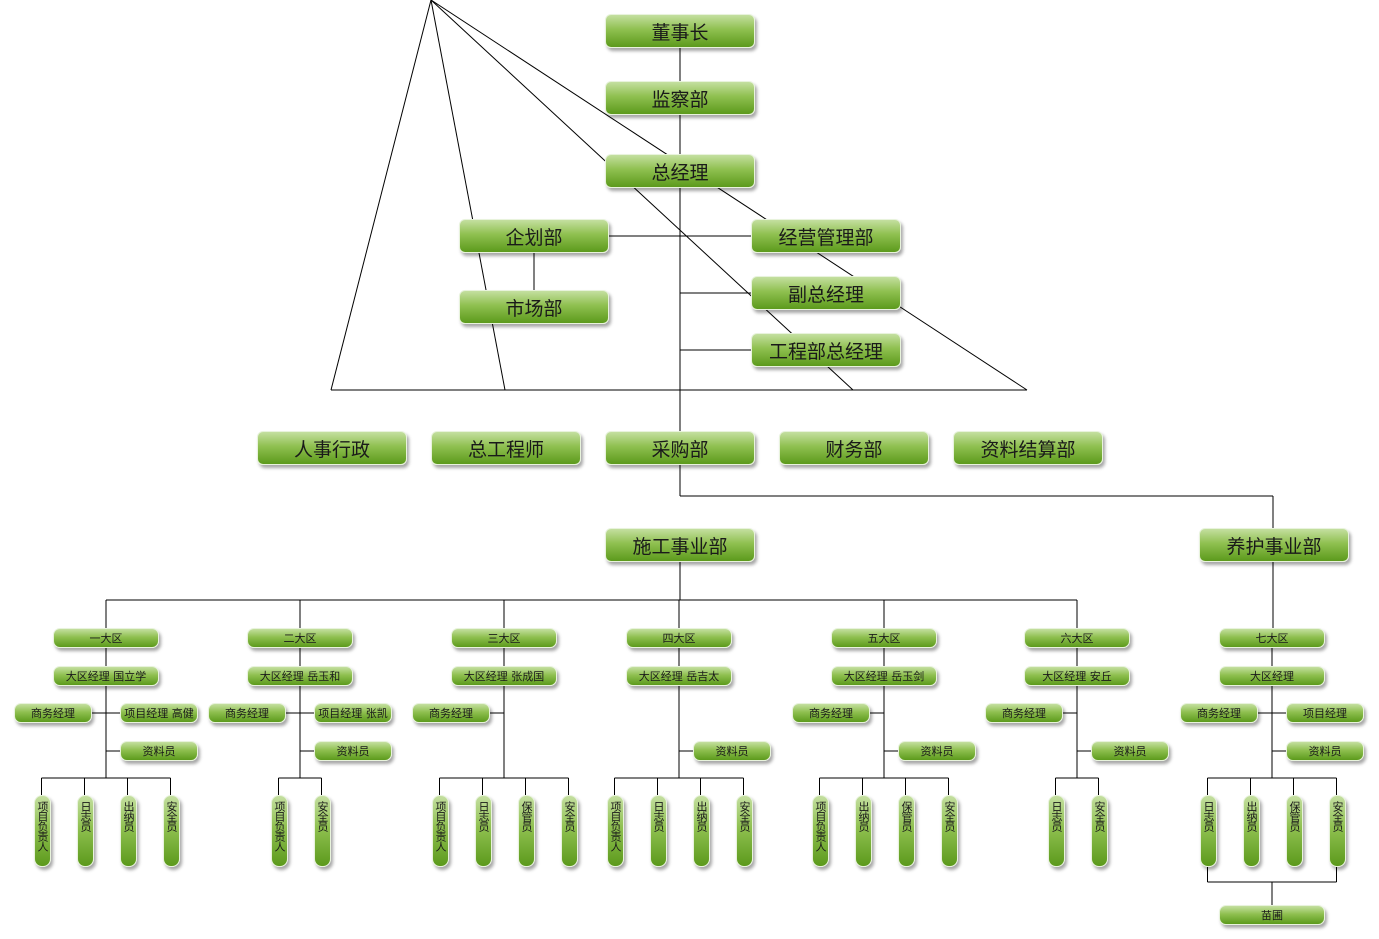 The image size is (1379, 939). I want to click on district-manager-node: 大区经理 安丘, so click(1077, 676).